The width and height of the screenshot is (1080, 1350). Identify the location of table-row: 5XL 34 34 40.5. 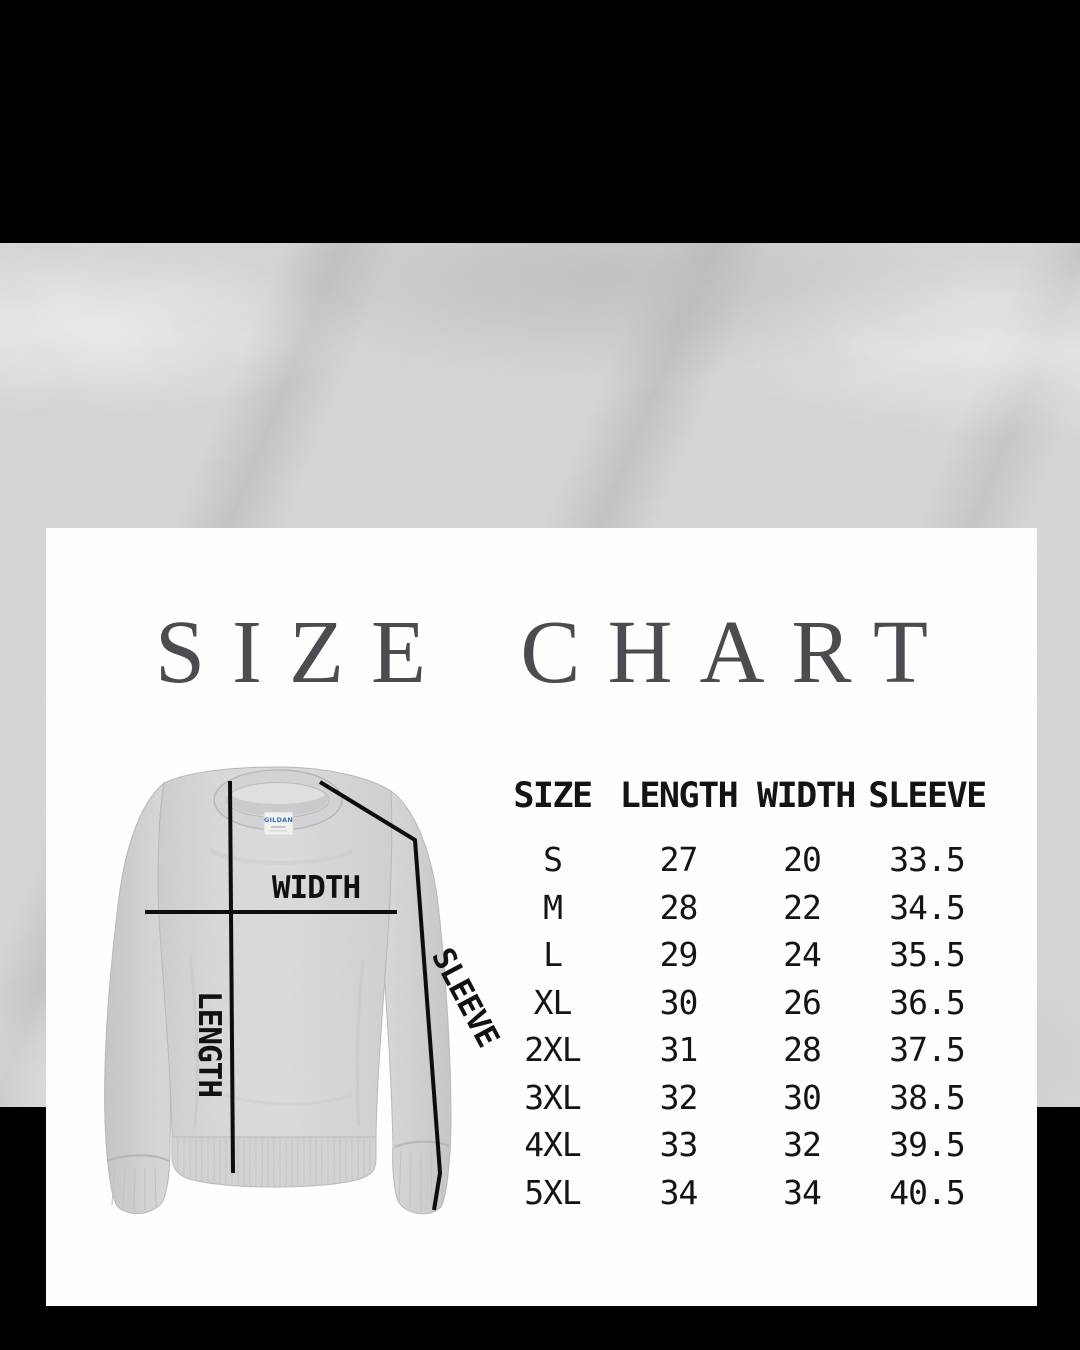
(756, 1193).